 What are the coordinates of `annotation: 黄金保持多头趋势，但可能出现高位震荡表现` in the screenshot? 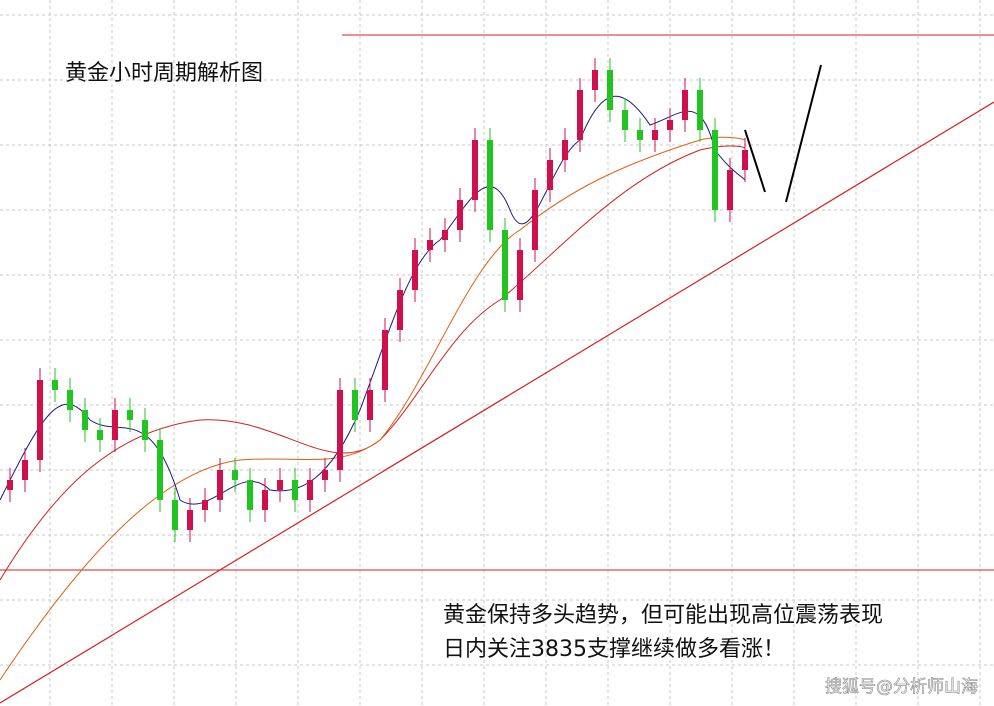 It's located at (663, 615).